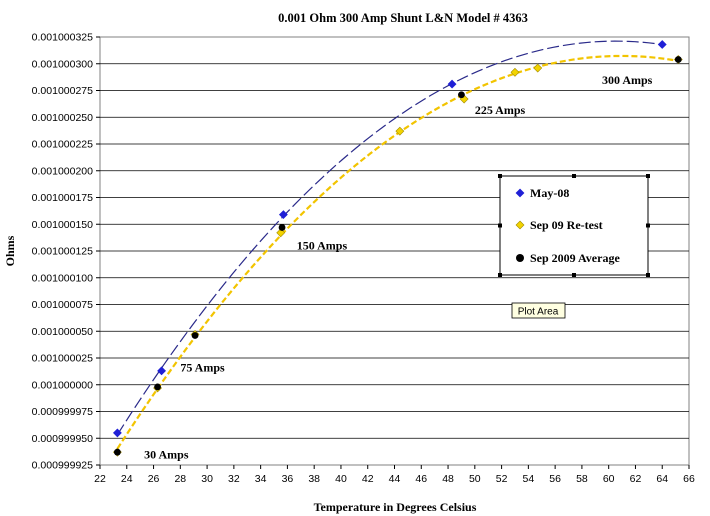 This screenshot has height=516, width=710. What do you see at coordinates (500, 110) in the screenshot?
I see `annotation-label: 225 Amps` at bounding box center [500, 110].